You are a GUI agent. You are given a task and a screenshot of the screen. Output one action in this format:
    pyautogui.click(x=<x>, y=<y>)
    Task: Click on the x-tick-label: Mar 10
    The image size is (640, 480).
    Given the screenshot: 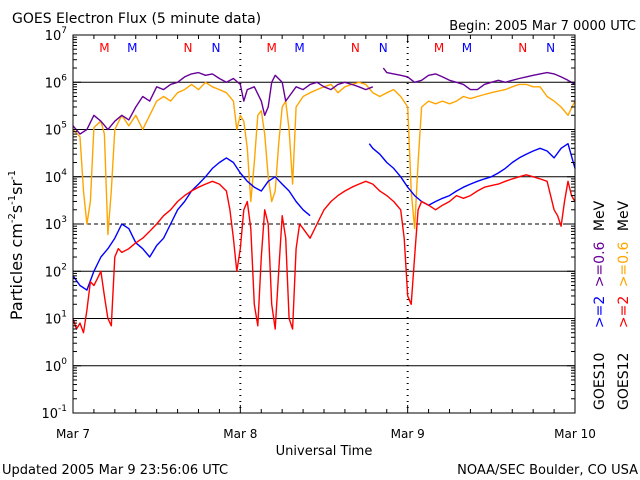 What is the action you would take?
    pyautogui.click(x=575, y=434)
    